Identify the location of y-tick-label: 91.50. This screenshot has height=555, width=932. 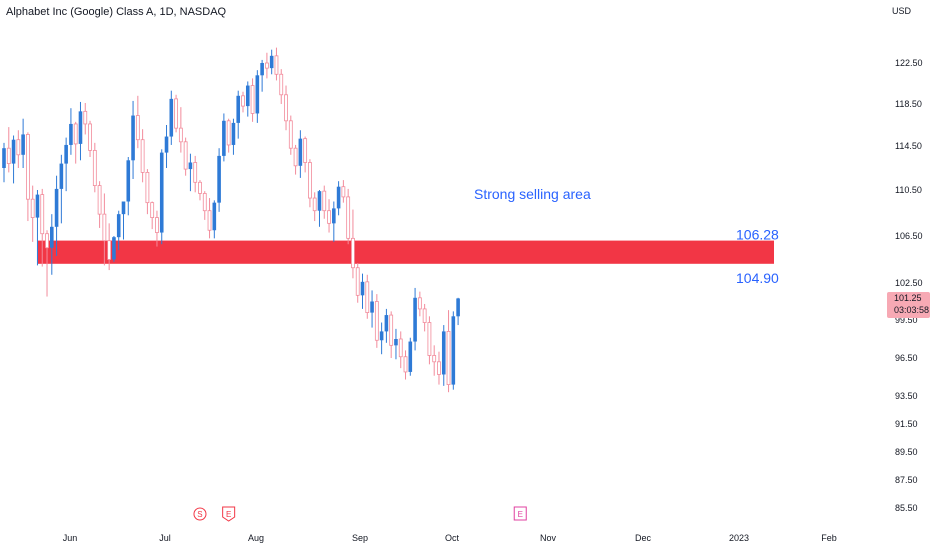
(906, 424).